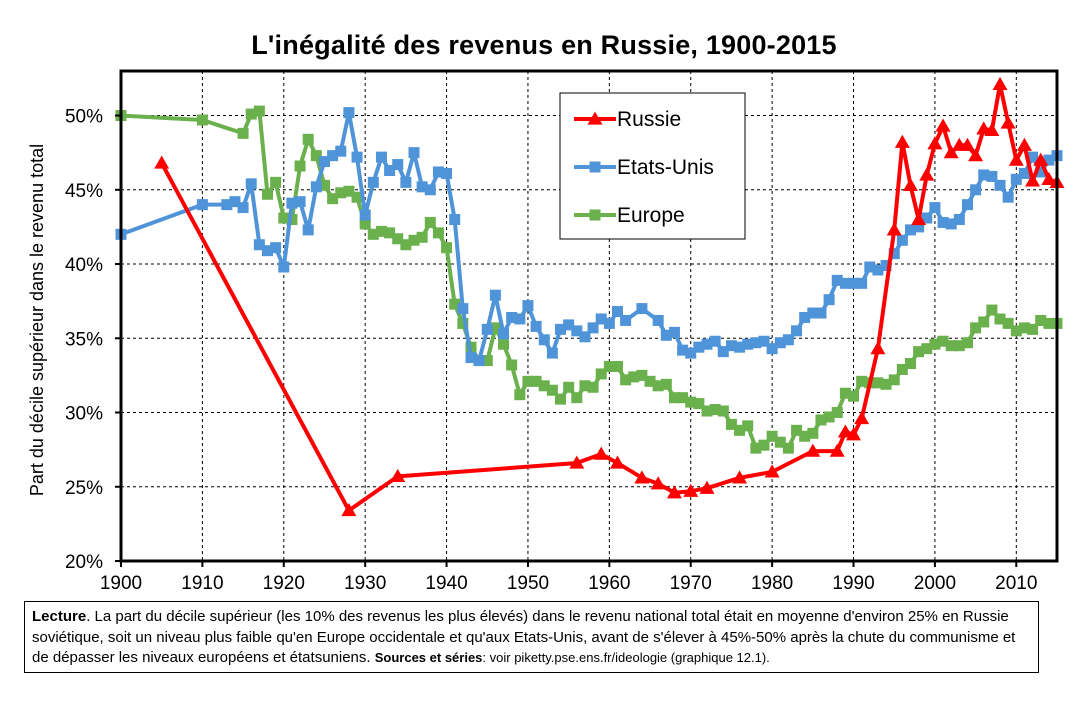 Image resolution: width=1088 pixels, height=702 pixels. I want to click on x-tick-label: 2010, so click(1016, 583).